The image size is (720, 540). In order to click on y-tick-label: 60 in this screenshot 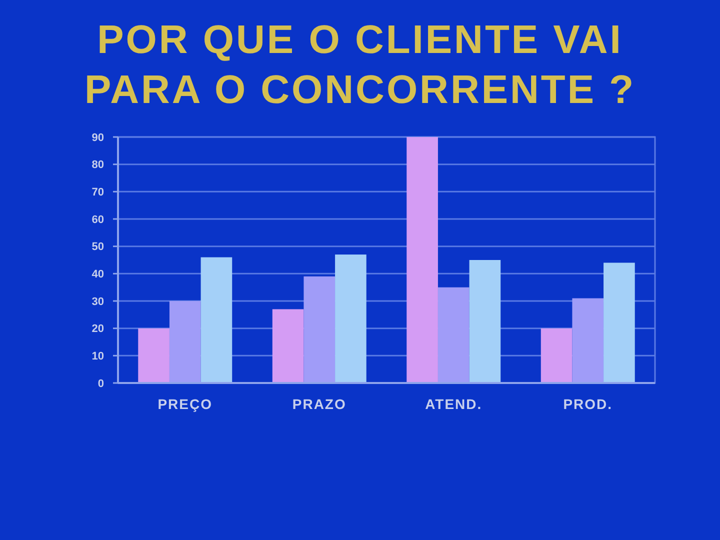, I will do `click(98, 220)`.